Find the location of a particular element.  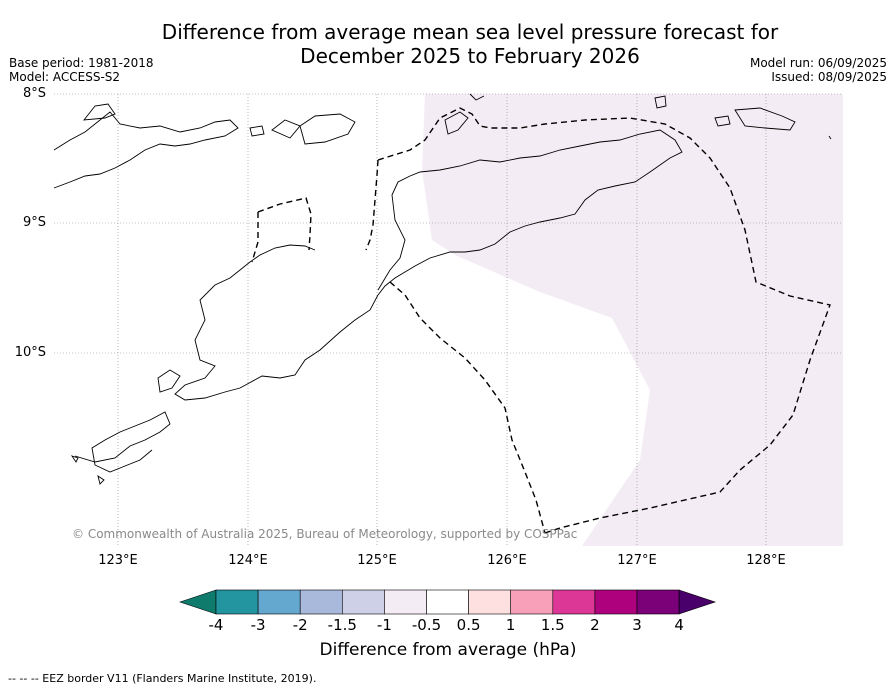

colorbar-tick: -4 is located at coordinates (216, 625).